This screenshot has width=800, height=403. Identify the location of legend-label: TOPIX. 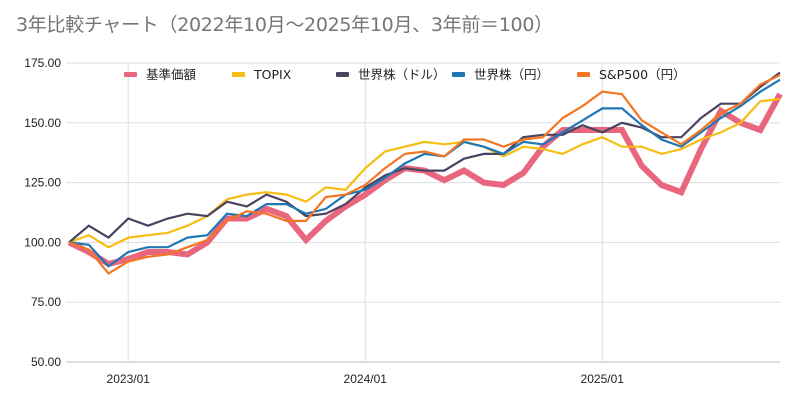
(272, 74).